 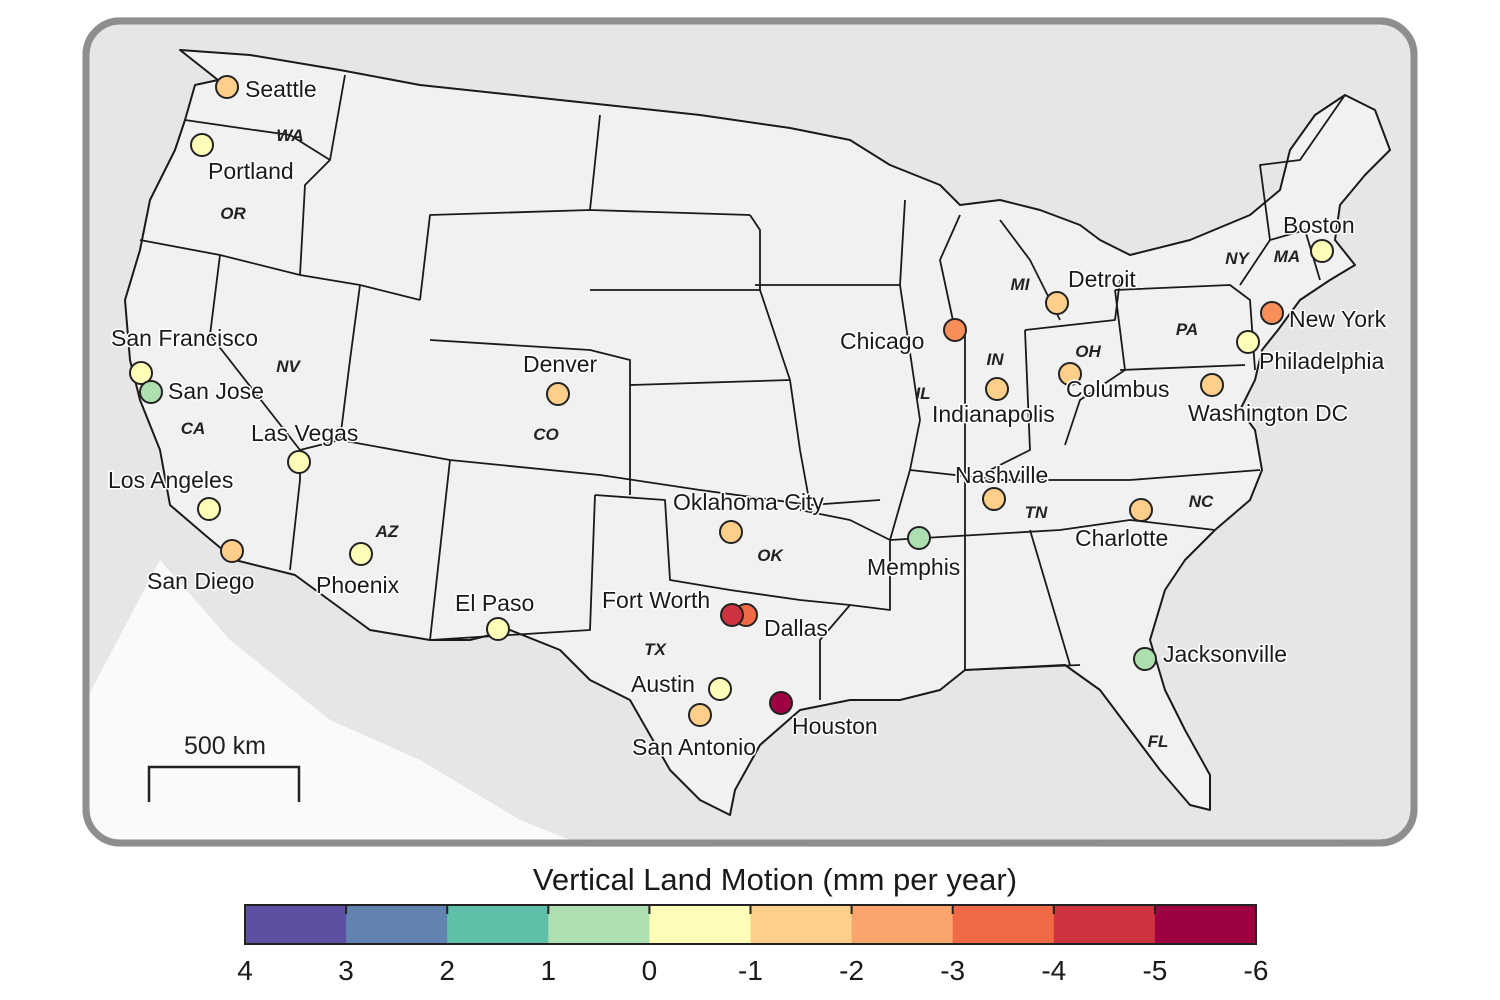 I want to click on state-label: IN, so click(x=996, y=359).